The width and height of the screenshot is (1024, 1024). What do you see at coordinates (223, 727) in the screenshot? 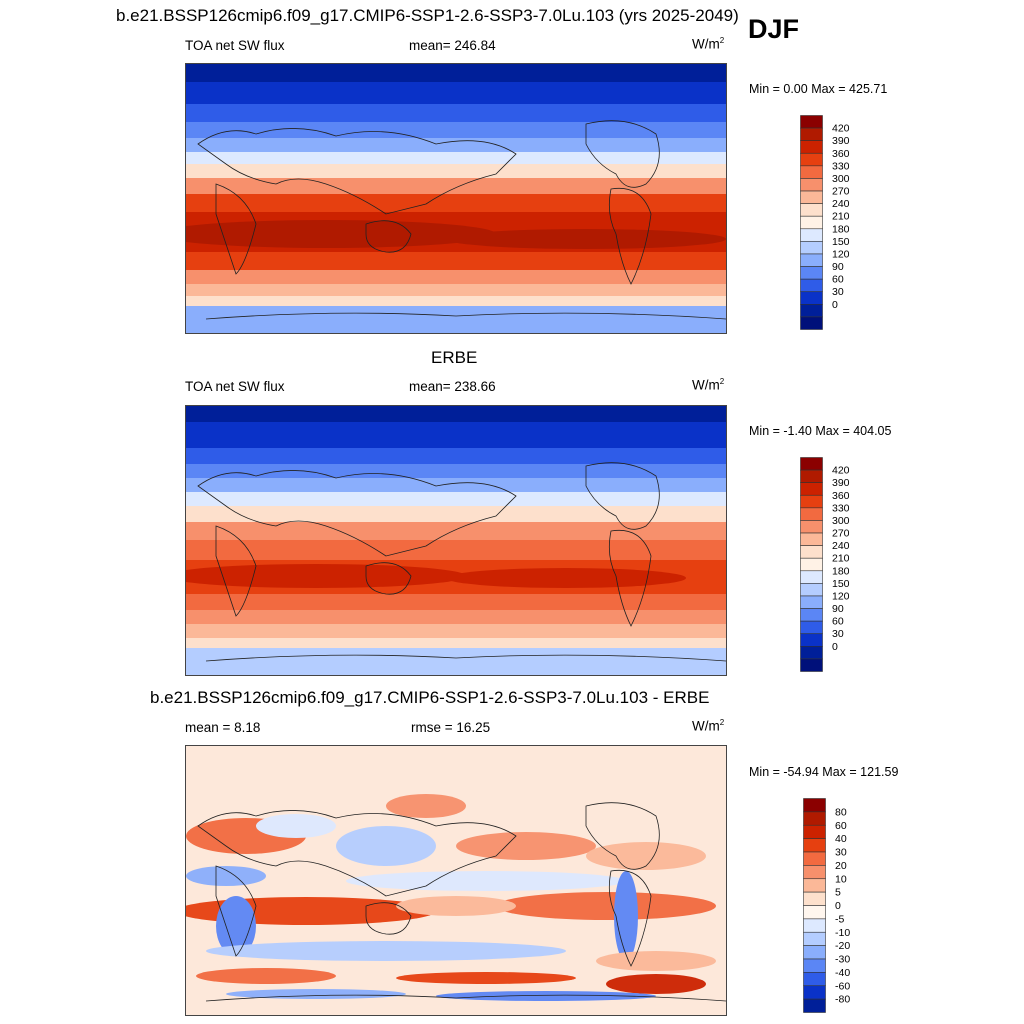
I see `panel3-mean-label: mean = 8.18` at bounding box center [223, 727].